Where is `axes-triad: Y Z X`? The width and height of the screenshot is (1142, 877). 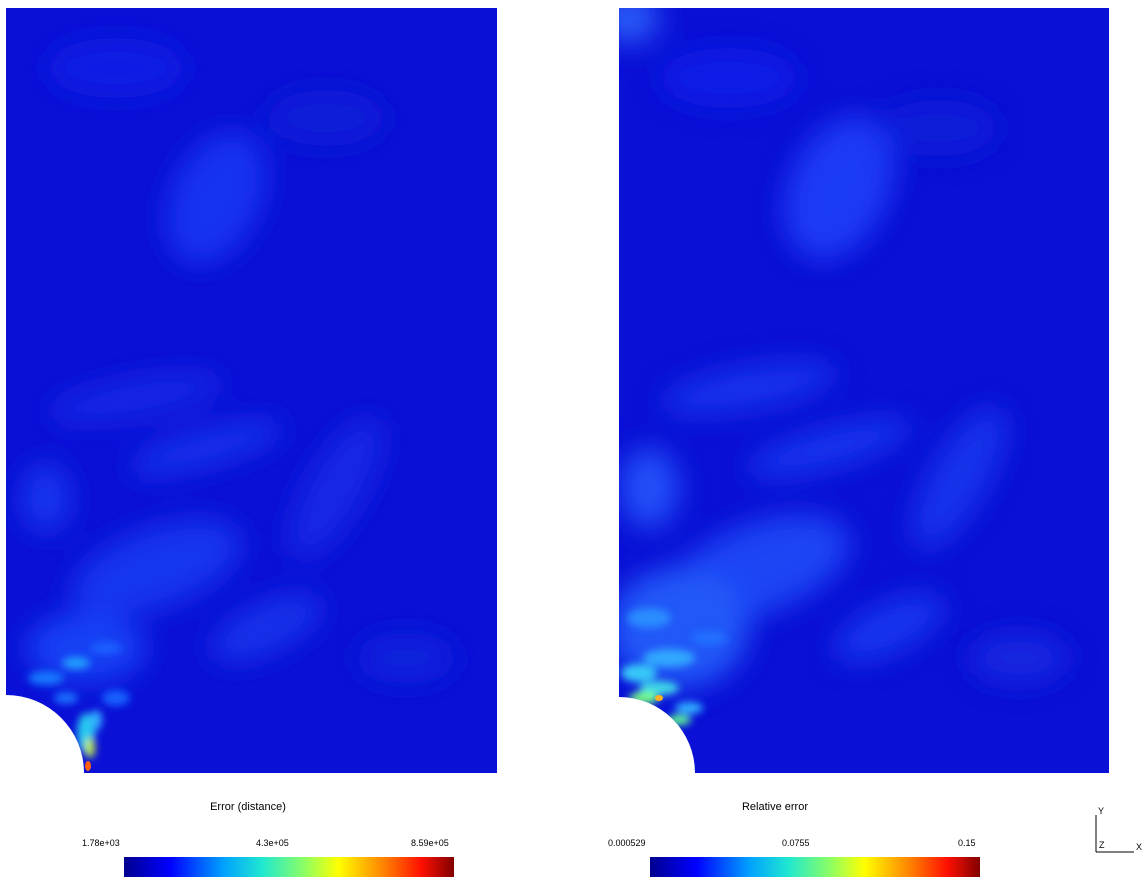 axes-triad: Y Z X is located at coordinates (1116, 830).